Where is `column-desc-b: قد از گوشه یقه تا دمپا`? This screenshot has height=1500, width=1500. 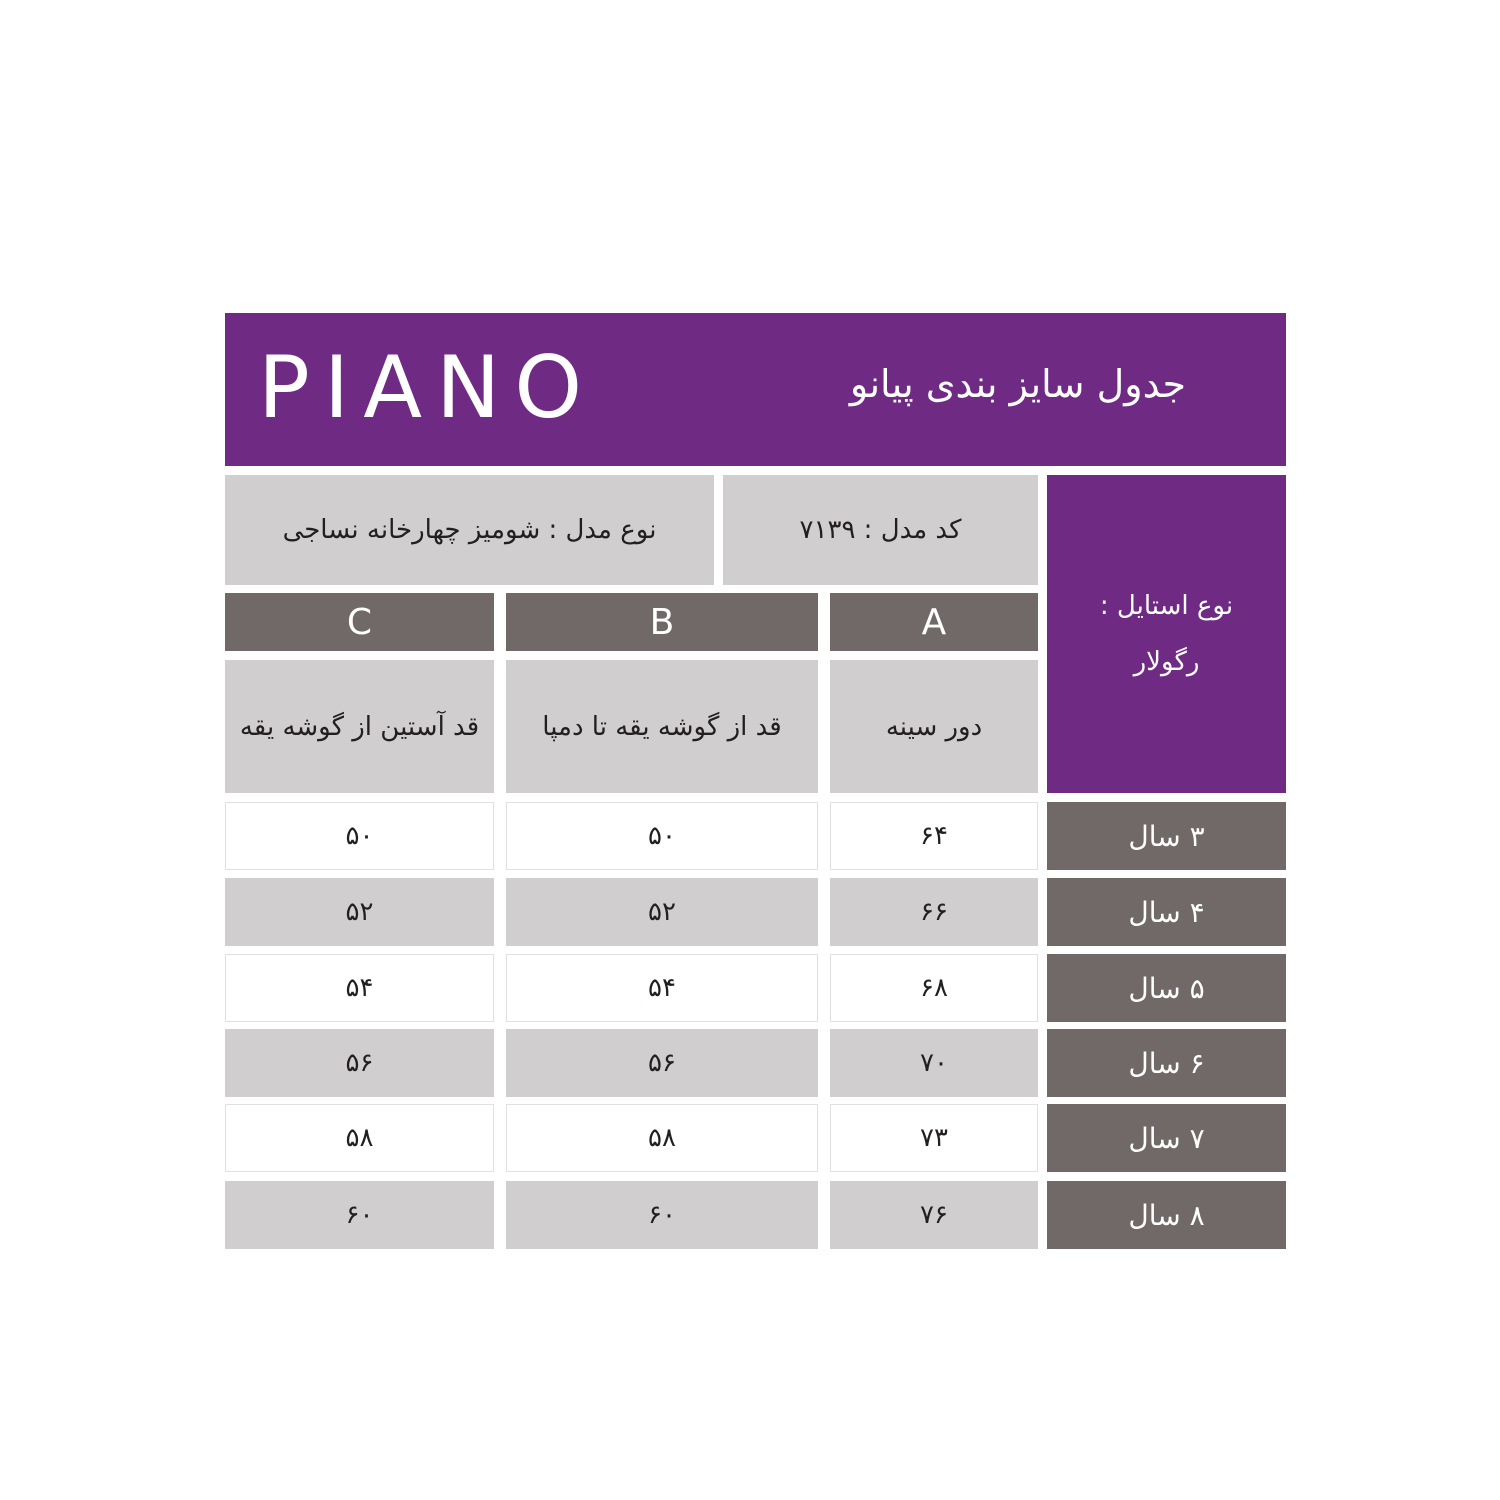 column-desc-b: قد از گوشه یقه تا دمپا is located at coordinates (662, 726).